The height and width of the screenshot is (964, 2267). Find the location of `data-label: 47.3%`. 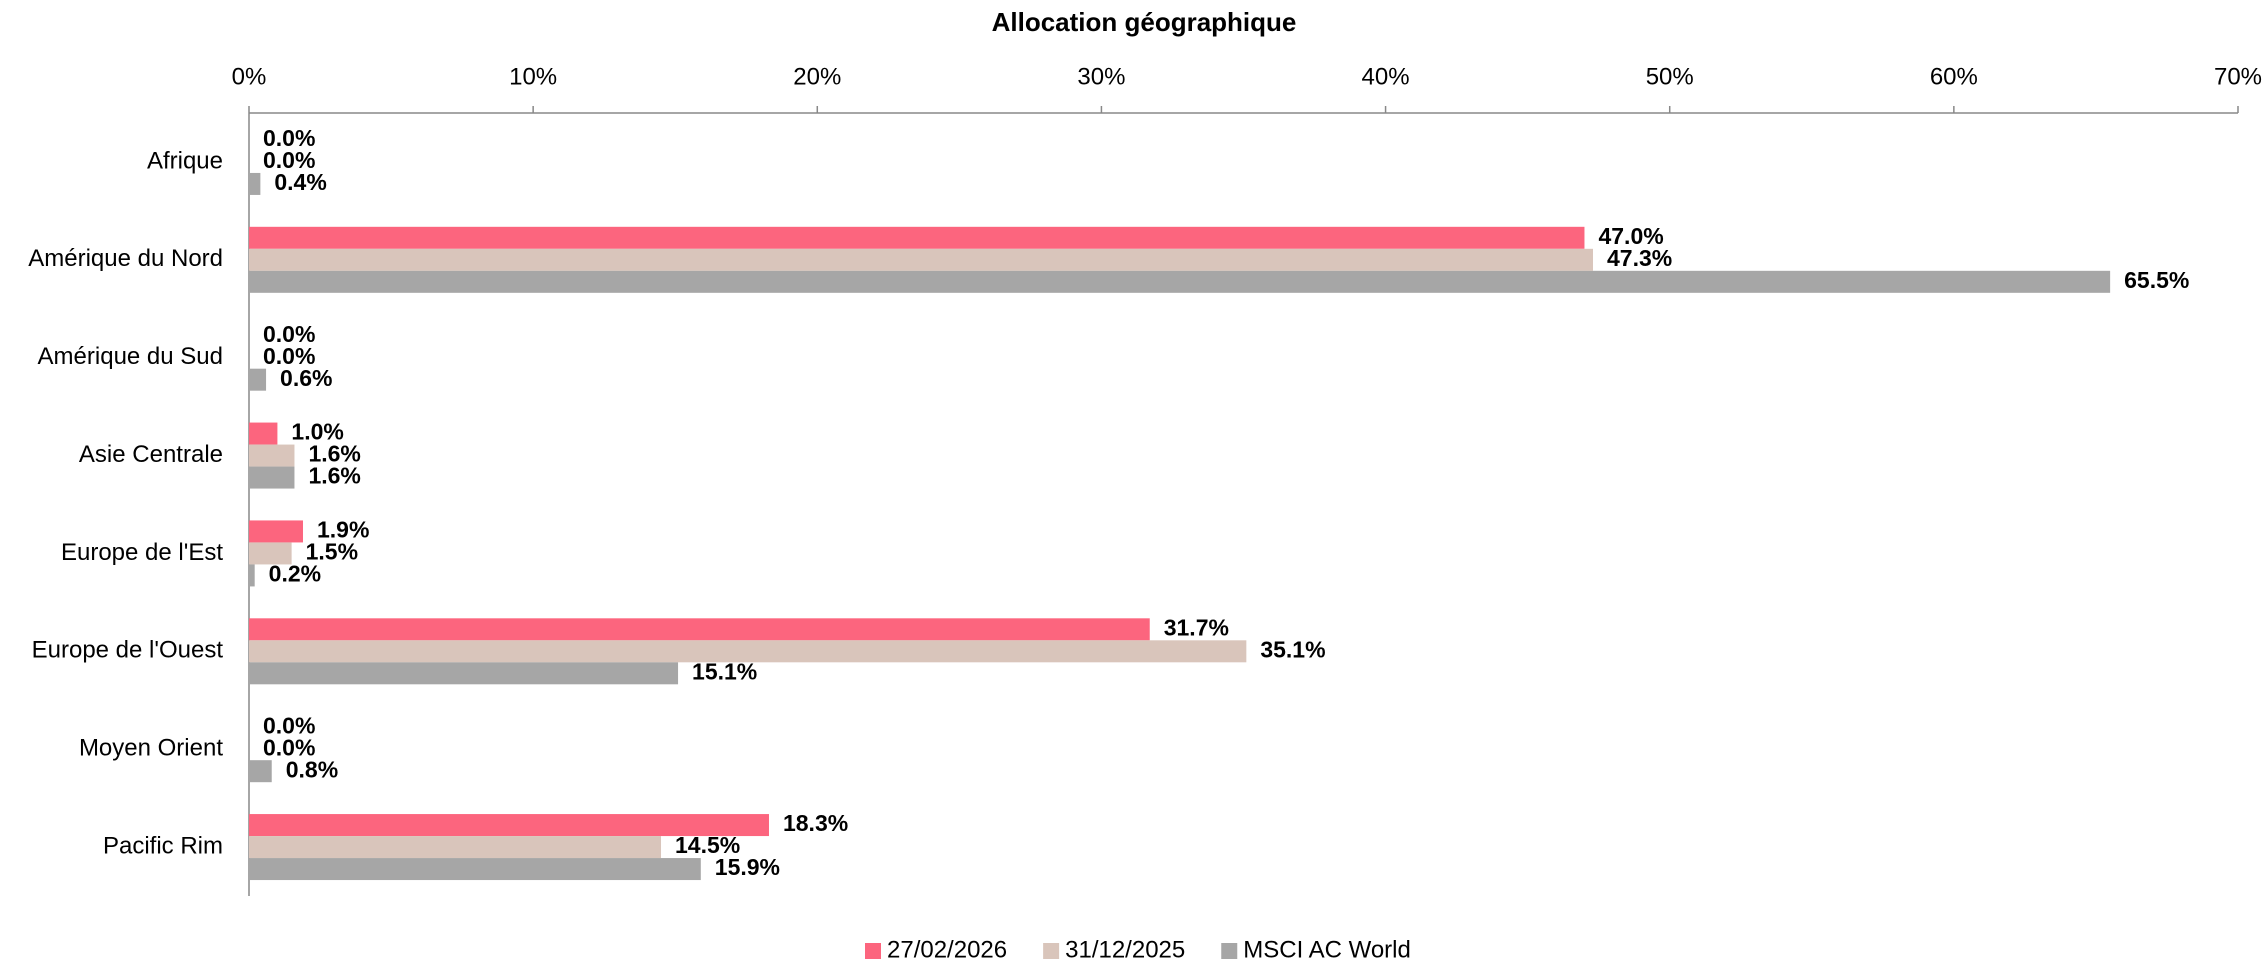

data-label: 47.3% is located at coordinates (1639, 258).